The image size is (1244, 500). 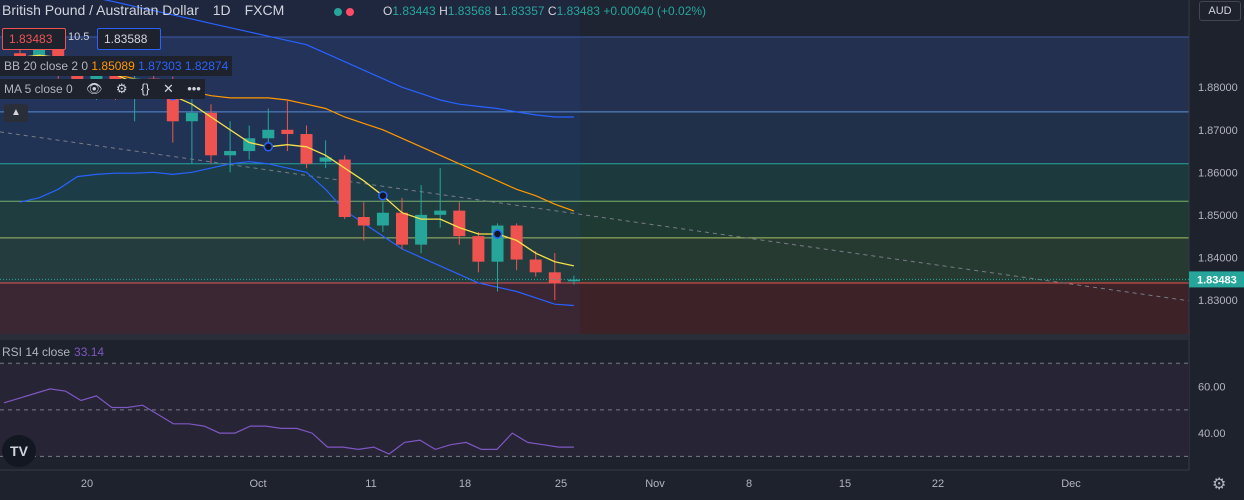 I want to click on eye-icon: 👁, so click(x=94, y=88).